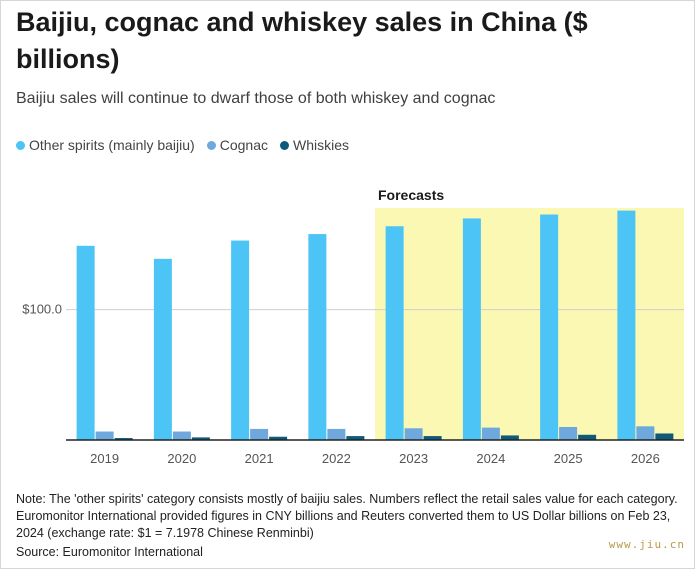 The image size is (695, 569). Describe the element at coordinates (181, 458) in the screenshot. I see `x-tick-label-2020: 2020` at that location.